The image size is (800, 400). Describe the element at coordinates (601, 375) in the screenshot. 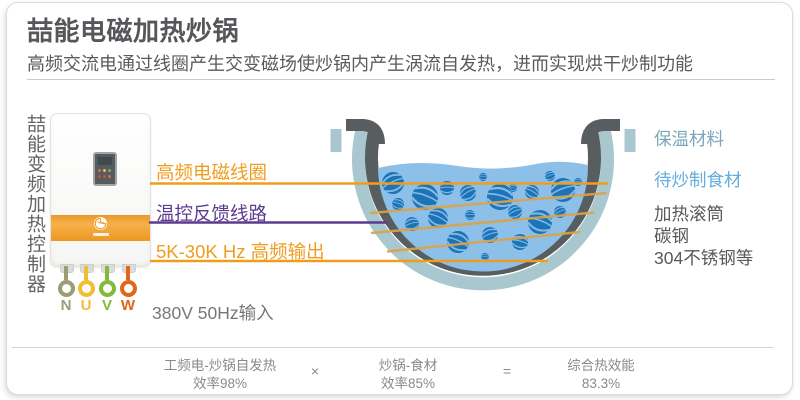

I see `formula-result: 综合热效能 83.3%` at that location.